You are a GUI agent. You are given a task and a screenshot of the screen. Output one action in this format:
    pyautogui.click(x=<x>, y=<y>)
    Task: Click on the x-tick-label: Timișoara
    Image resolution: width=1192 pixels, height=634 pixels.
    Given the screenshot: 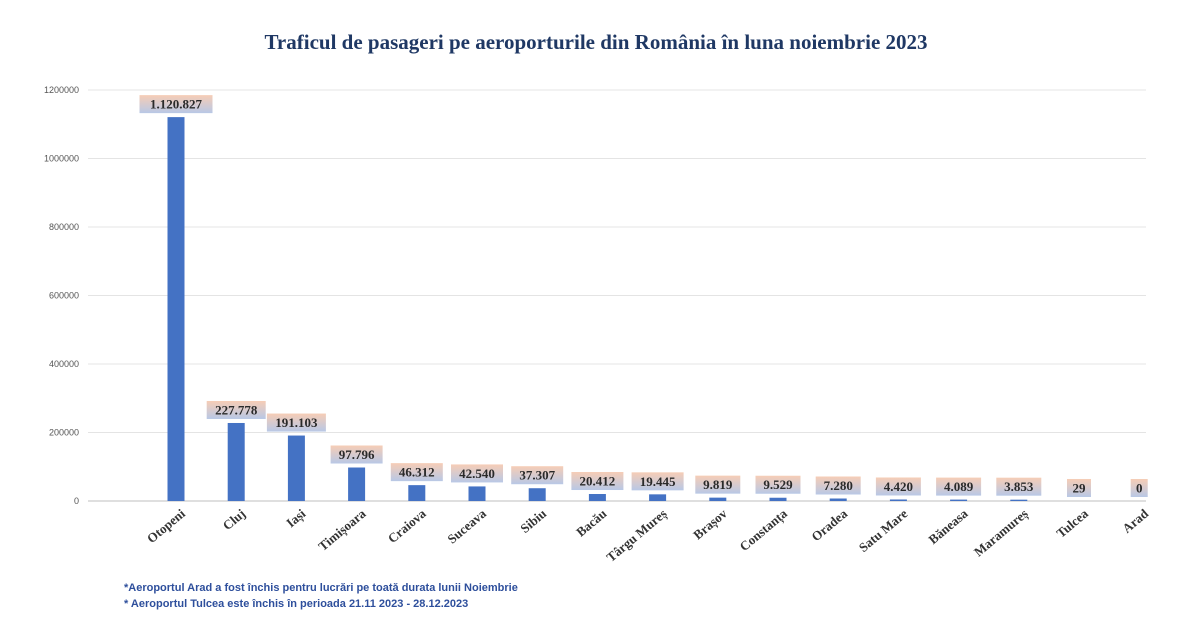 What is the action you would take?
    pyautogui.click(x=342, y=529)
    